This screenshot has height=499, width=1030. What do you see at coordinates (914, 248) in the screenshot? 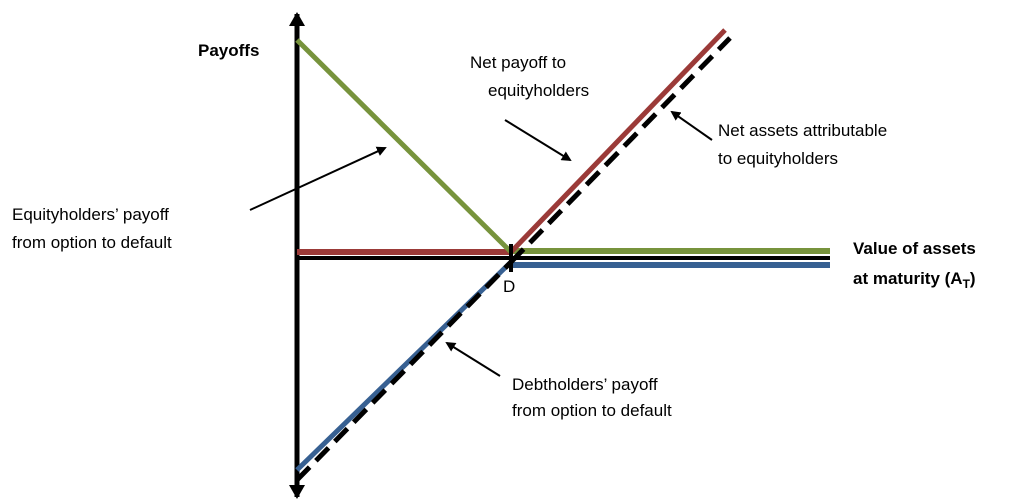
I see `x-axis-label: Value of assets` at bounding box center [914, 248].